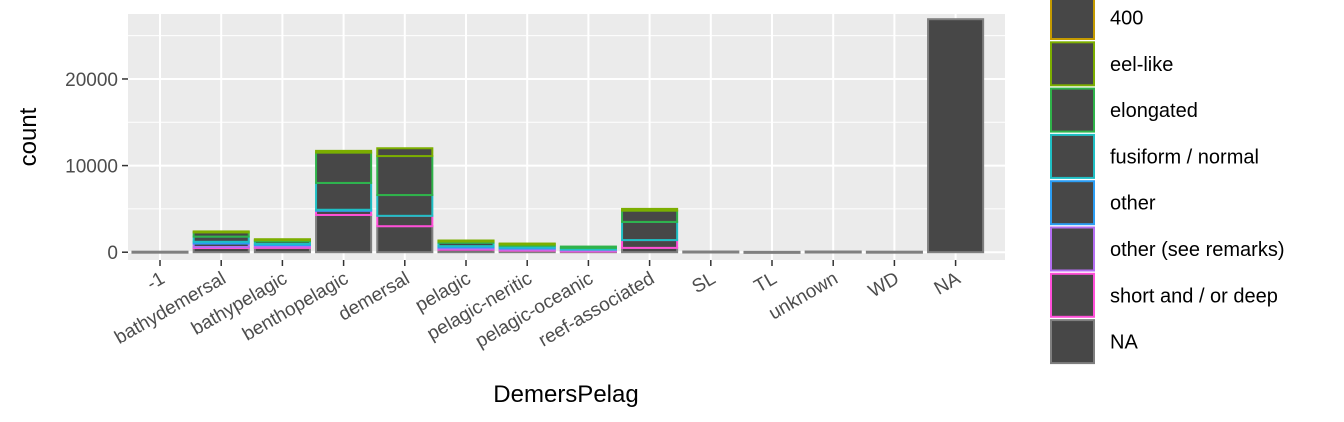 This screenshot has height=422, width=1344. Describe the element at coordinates (948, 284) in the screenshot. I see `x-tick-label: NA` at that location.